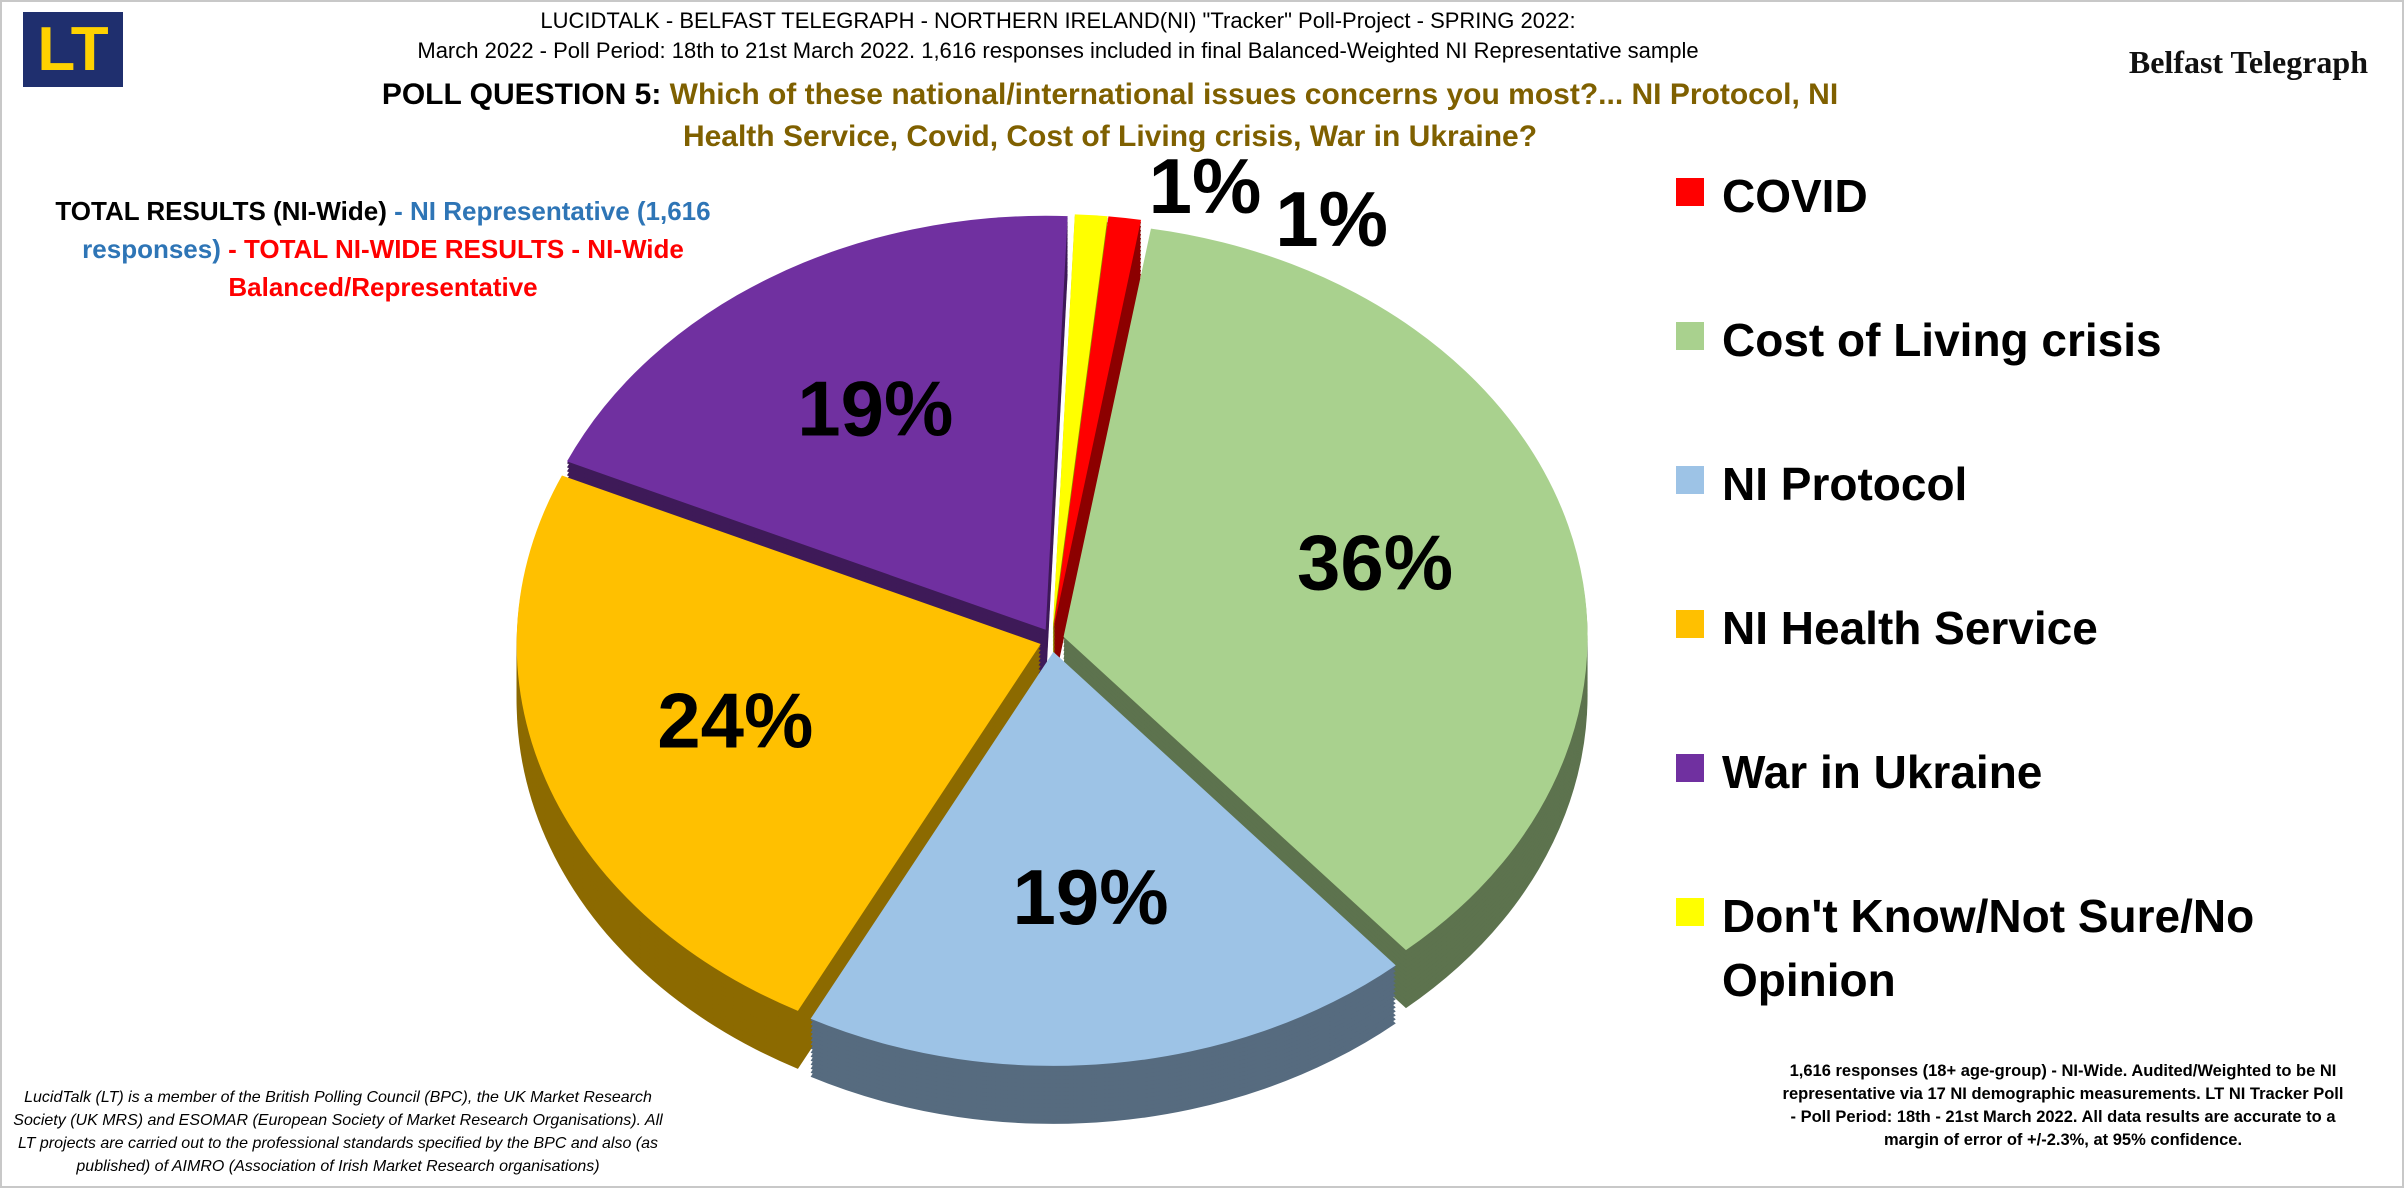 The height and width of the screenshot is (1188, 2404). What do you see at coordinates (1942, 340) in the screenshot?
I see `legend-label: Cost of Living crisis` at bounding box center [1942, 340].